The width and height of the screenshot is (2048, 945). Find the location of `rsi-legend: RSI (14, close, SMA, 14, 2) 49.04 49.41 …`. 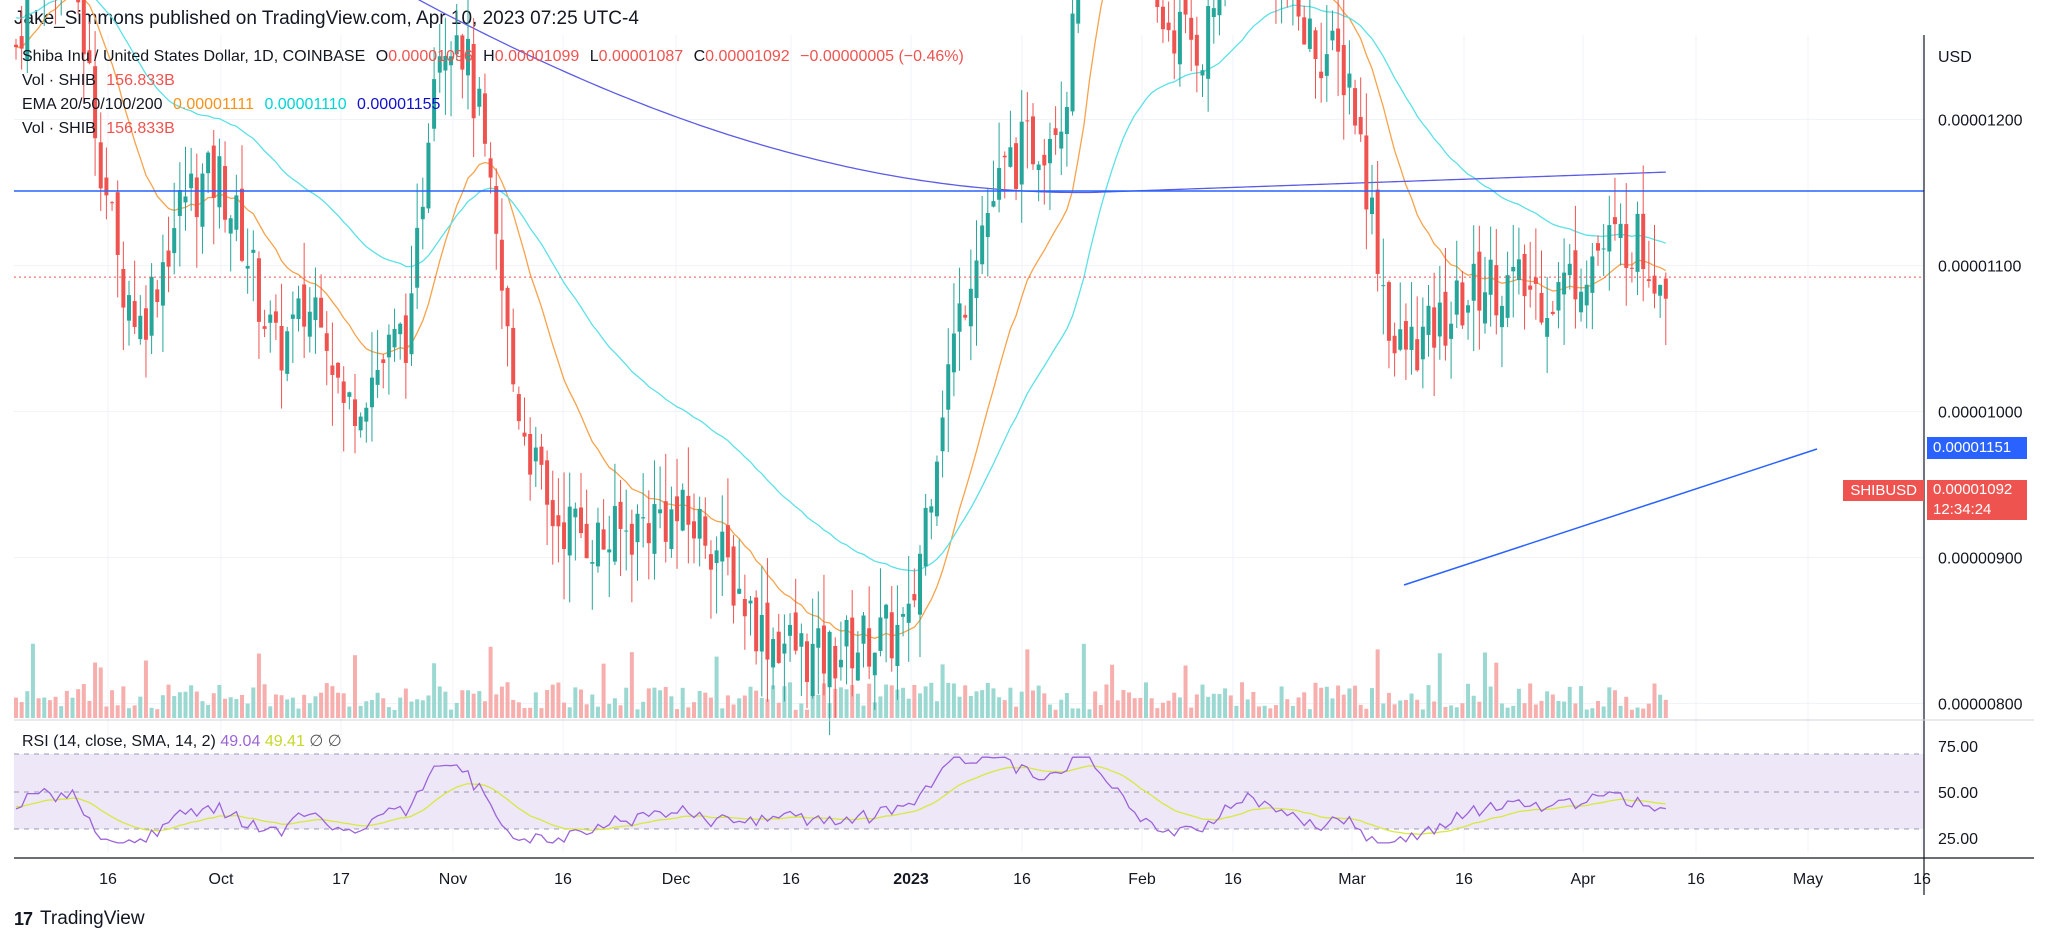

rsi-legend: RSI (14, close, SMA, 14, 2) 49.04 49.41 … is located at coordinates (182, 741).